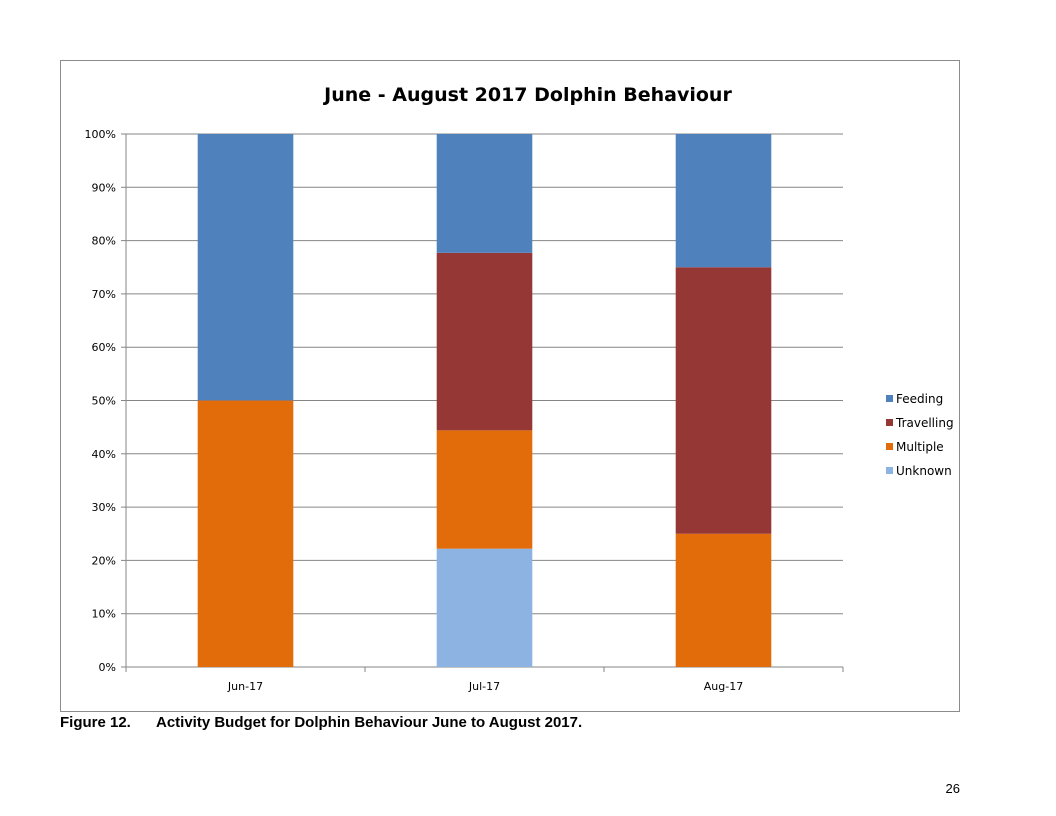 The image size is (1056, 816). What do you see at coordinates (104, 294) in the screenshot?
I see `y-tick-label: 70%` at bounding box center [104, 294].